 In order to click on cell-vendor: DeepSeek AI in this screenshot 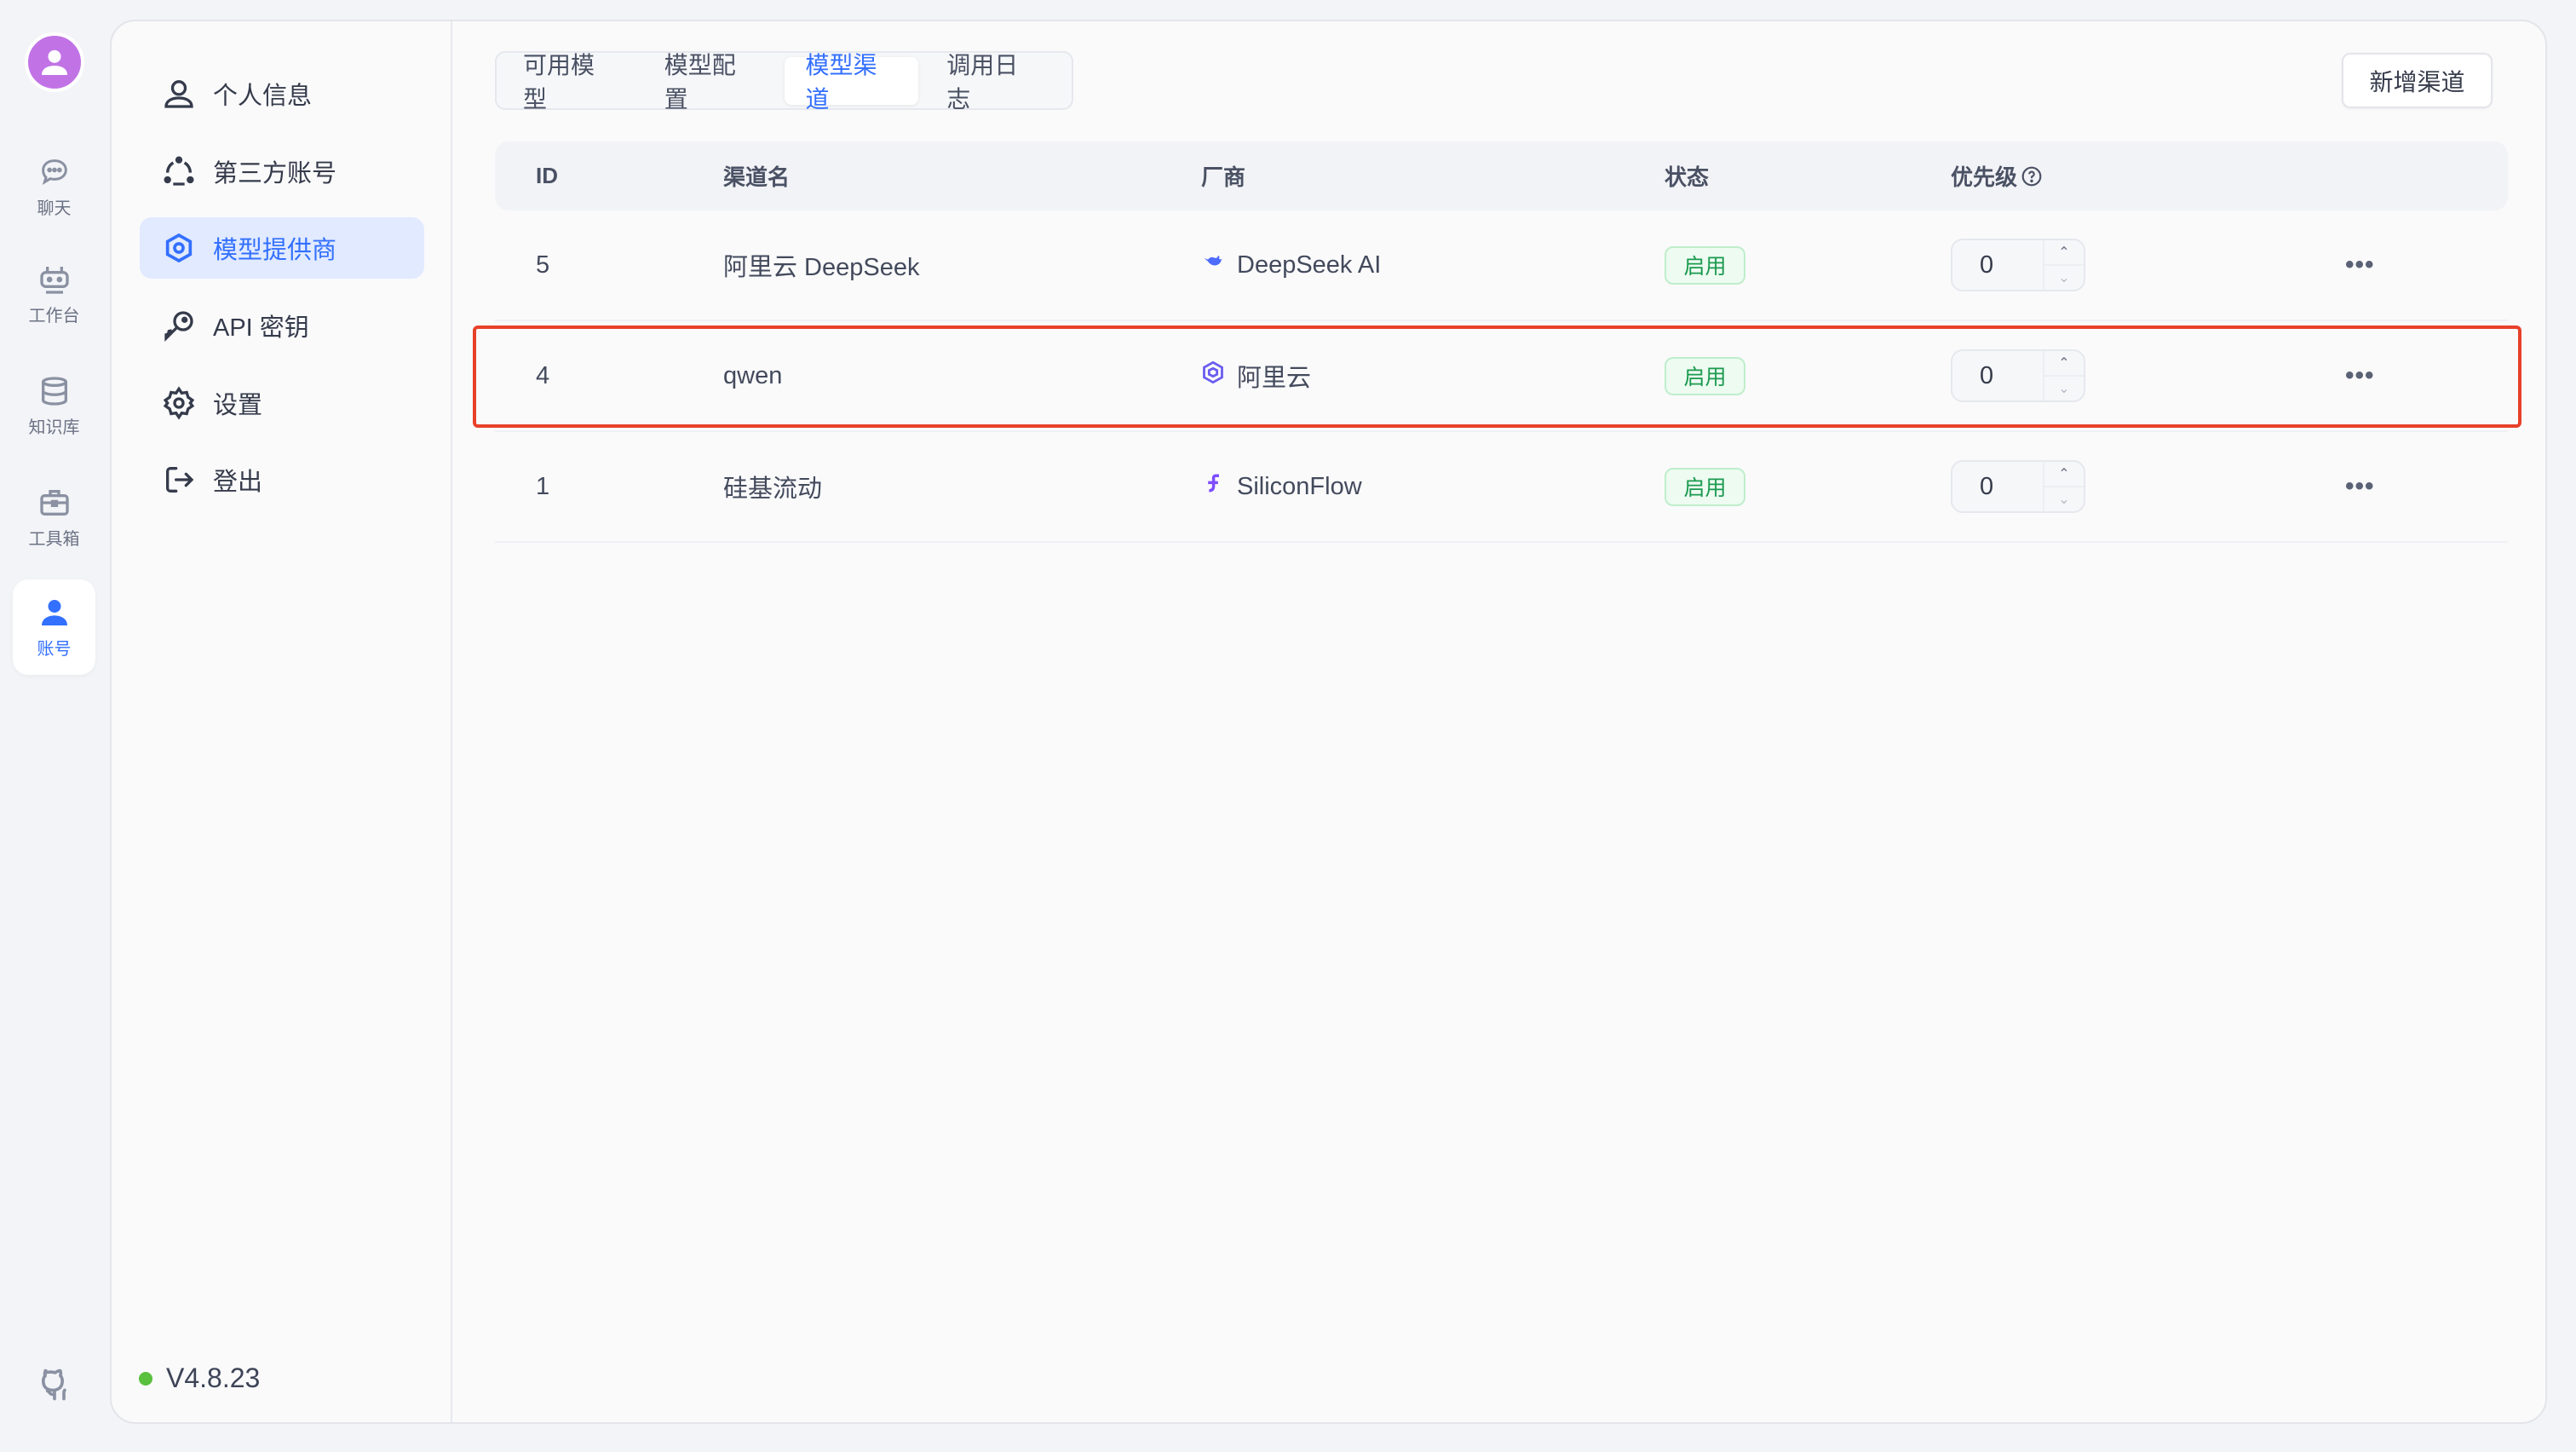, I will do `click(1291, 265)`.